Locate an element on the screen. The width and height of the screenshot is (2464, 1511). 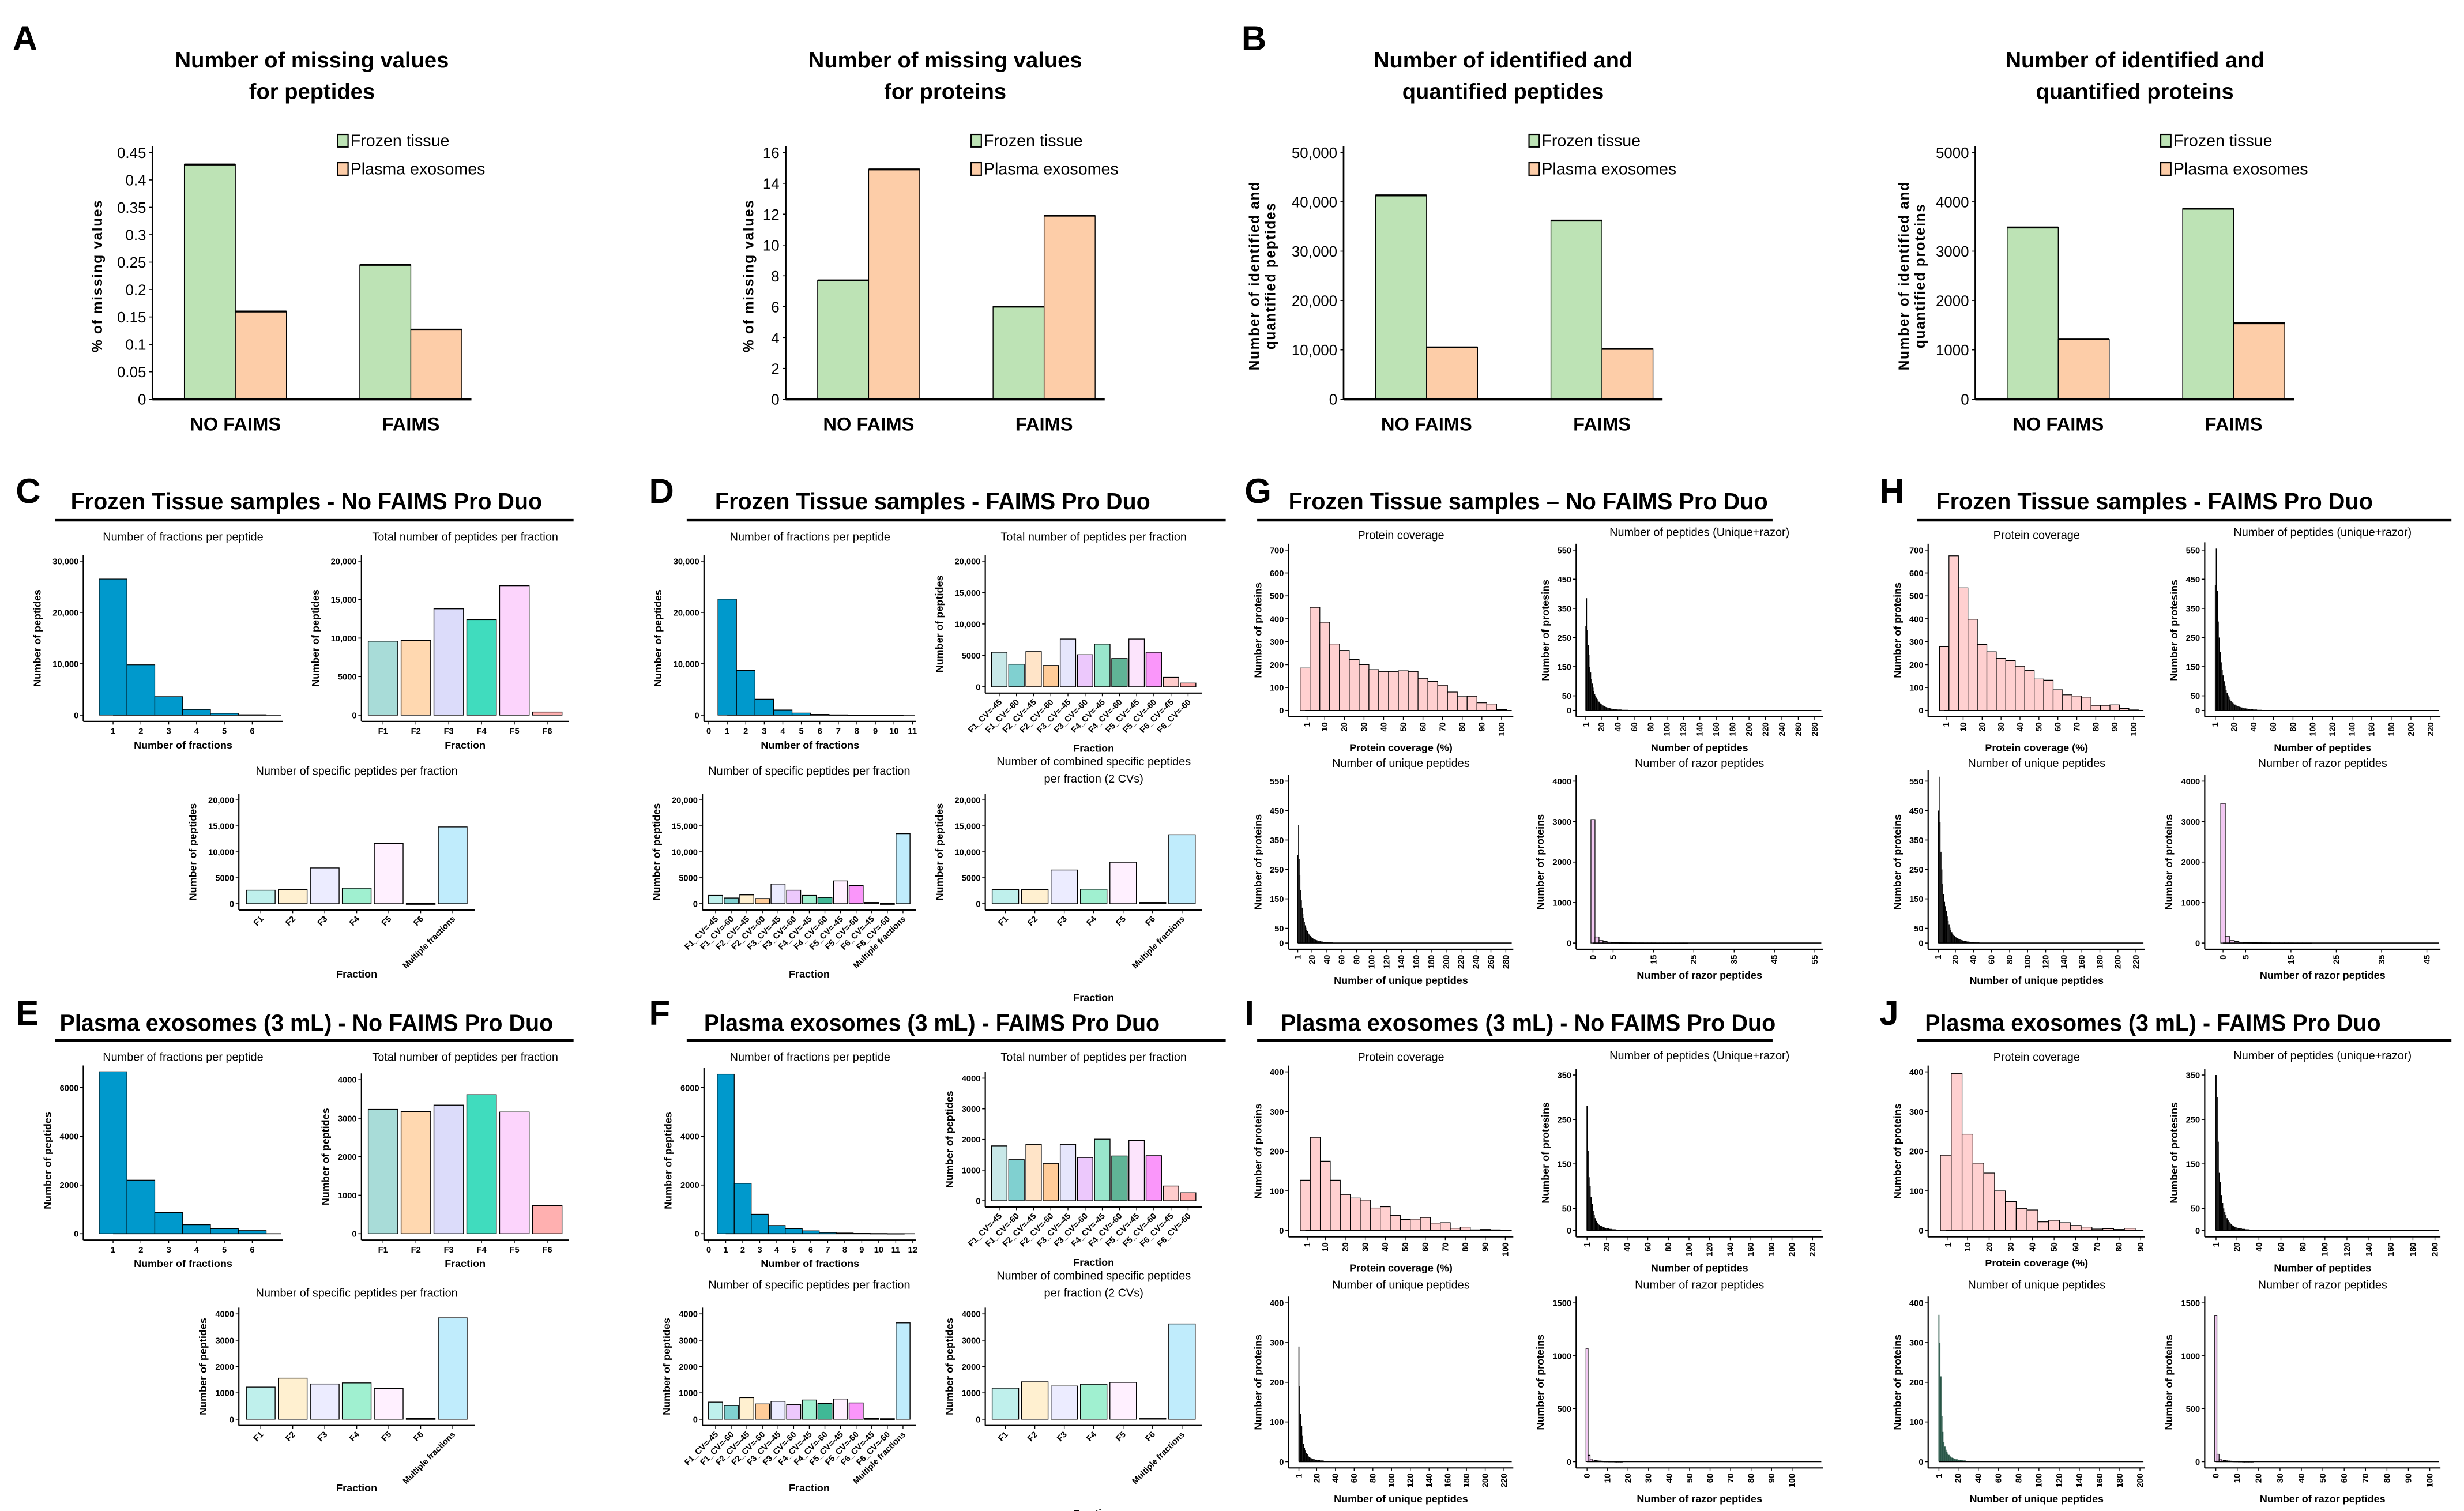
x-tick-label: 140 is located at coordinates (1402, 962).